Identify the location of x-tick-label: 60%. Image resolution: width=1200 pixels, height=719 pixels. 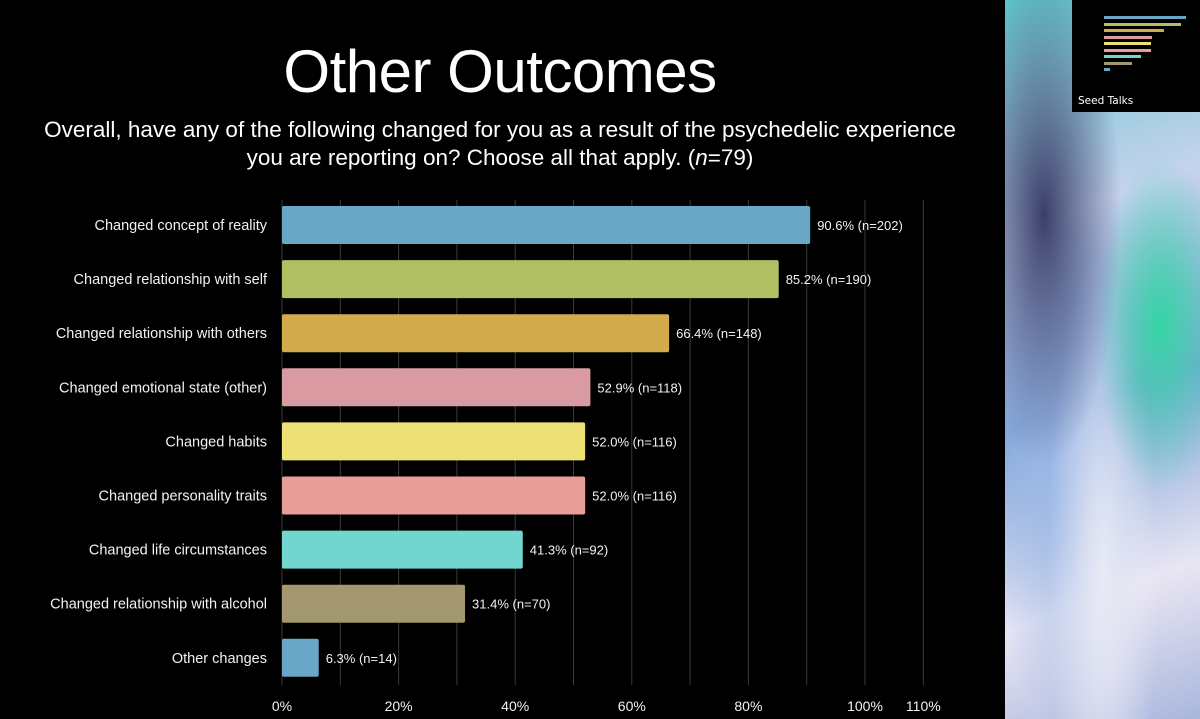
(632, 706).